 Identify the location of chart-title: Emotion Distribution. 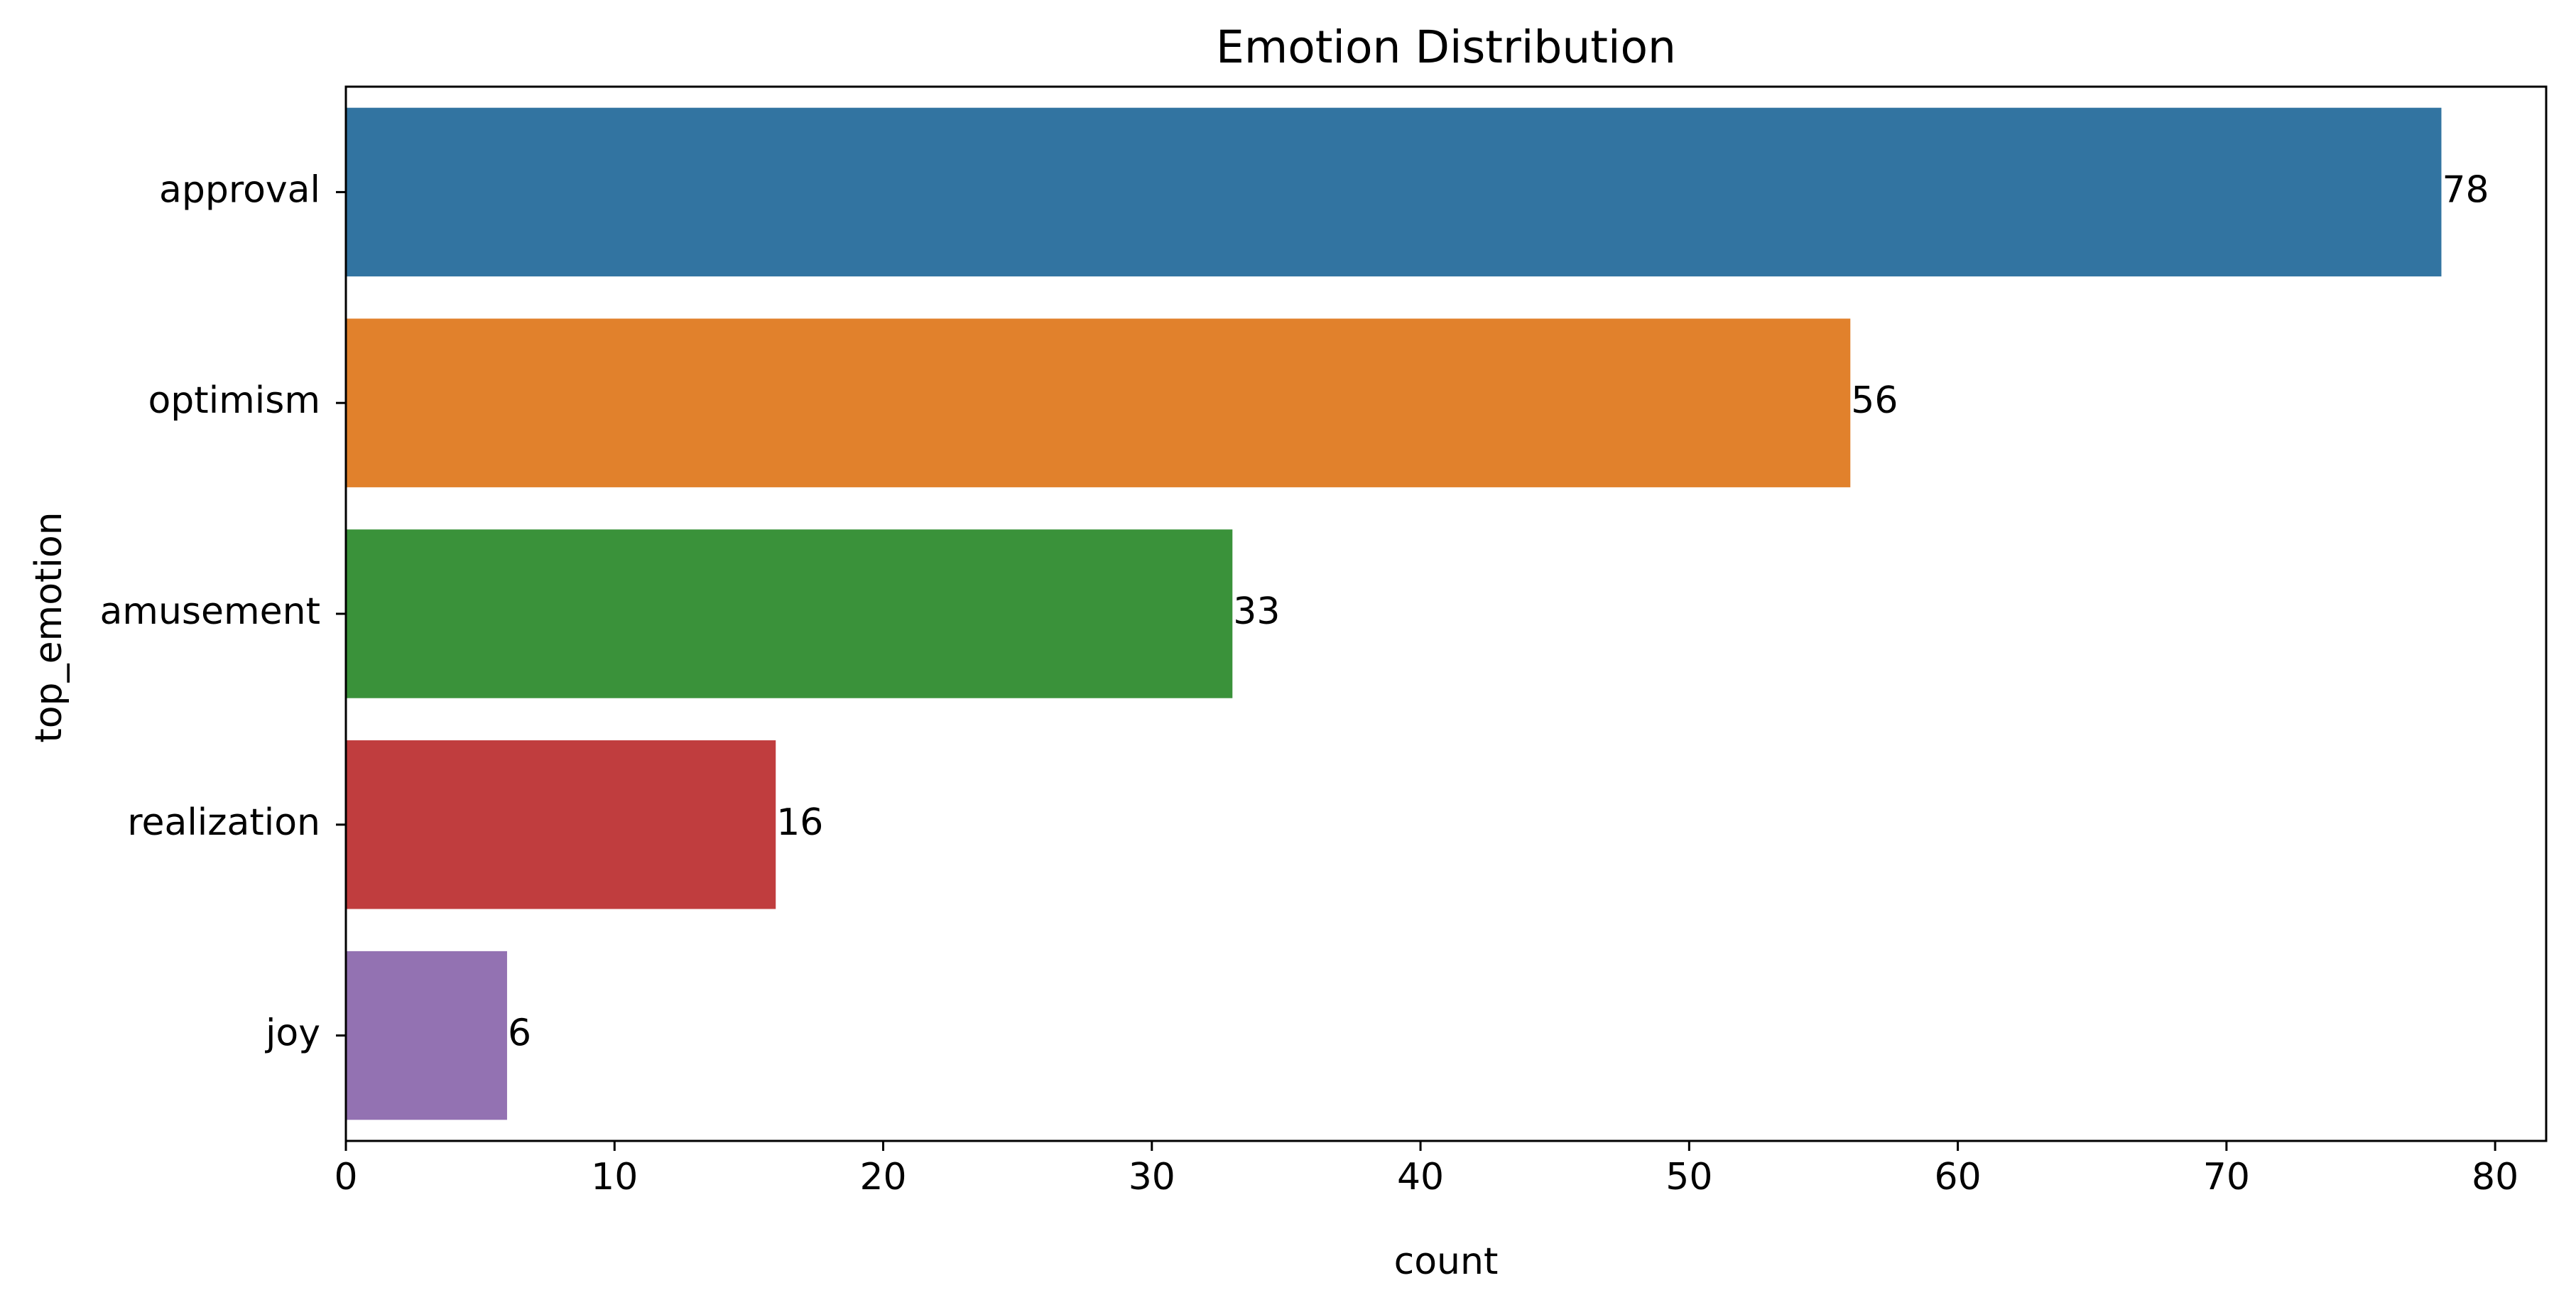
(1446, 47).